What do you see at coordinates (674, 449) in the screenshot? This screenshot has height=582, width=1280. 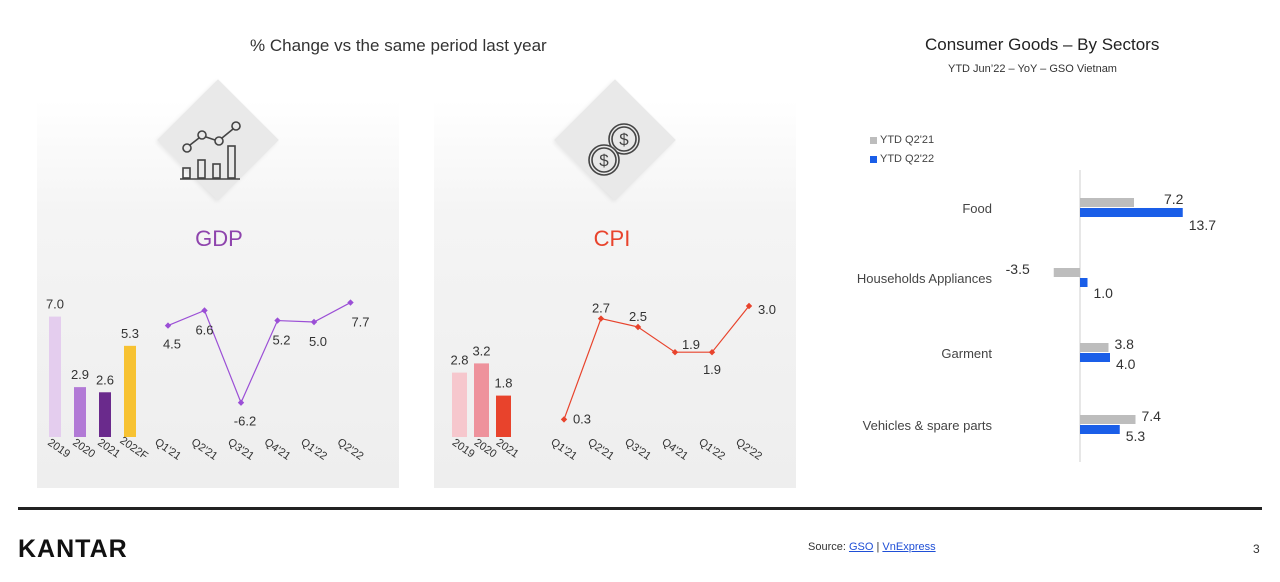 I see `cpi-quarterly-tick-label: Q4'21` at bounding box center [674, 449].